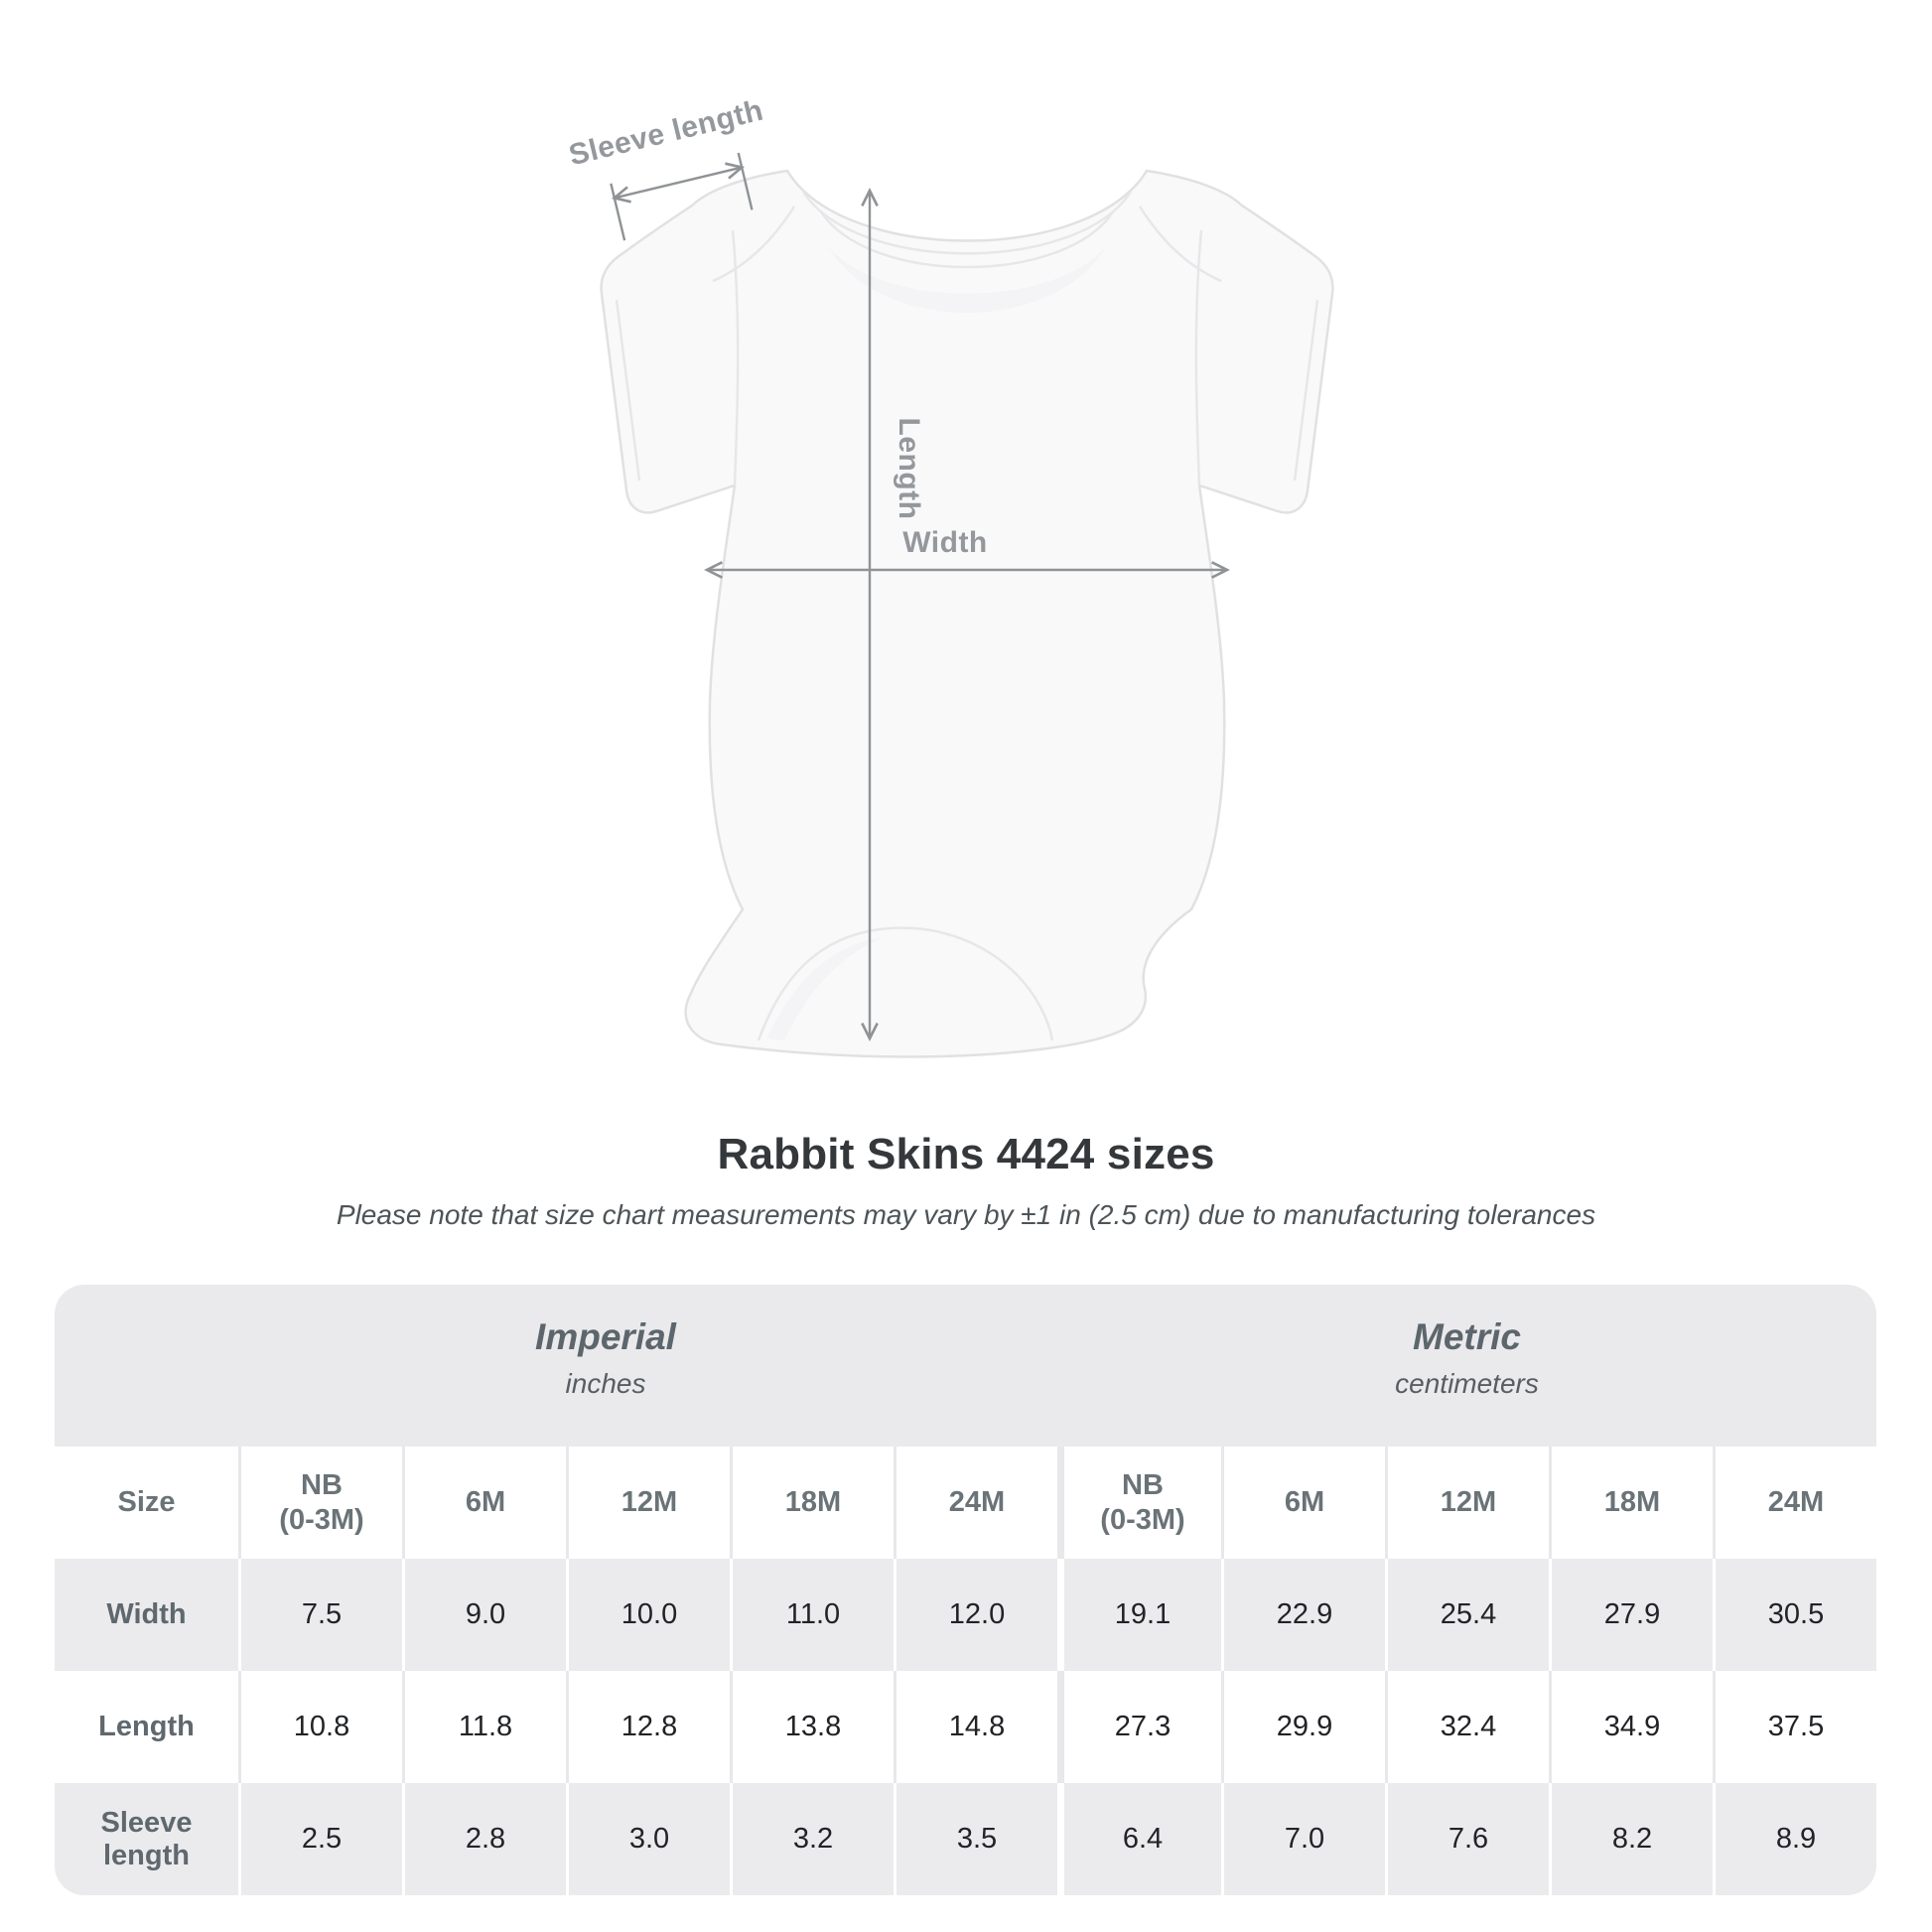 The width and height of the screenshot is (1932, 1932). What do you see at coordinates (966, 1154) in the screenshot?
I see `page-title: Rabbit Skins 4424 sizes` at bounding box center [966, 1154].